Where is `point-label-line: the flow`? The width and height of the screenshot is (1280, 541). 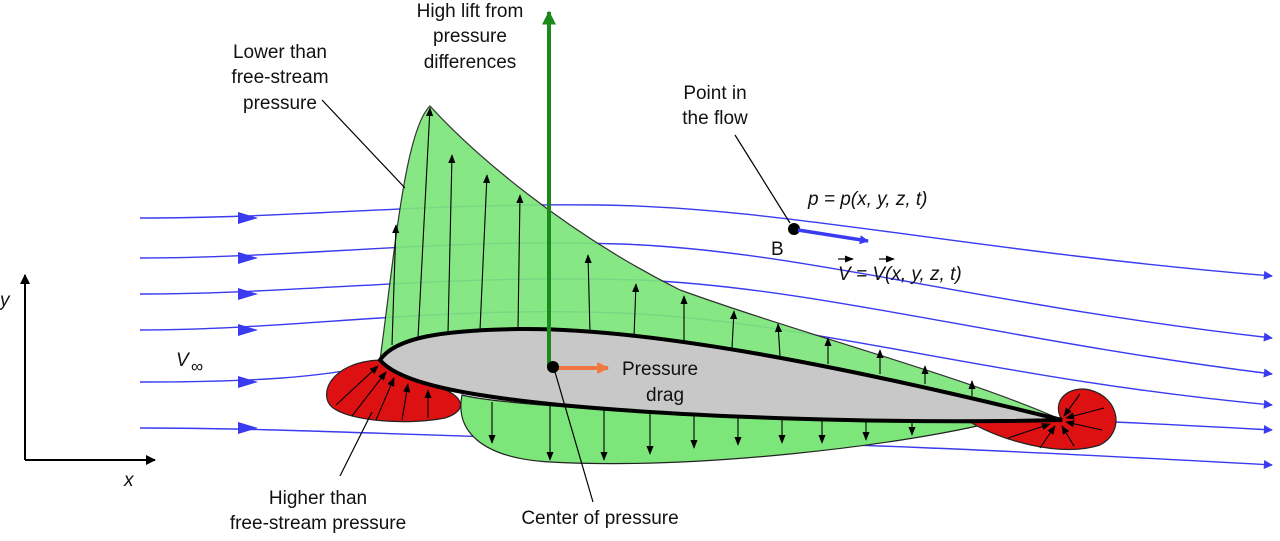 point-label-line: the flow is located at coordinates (715, 118).